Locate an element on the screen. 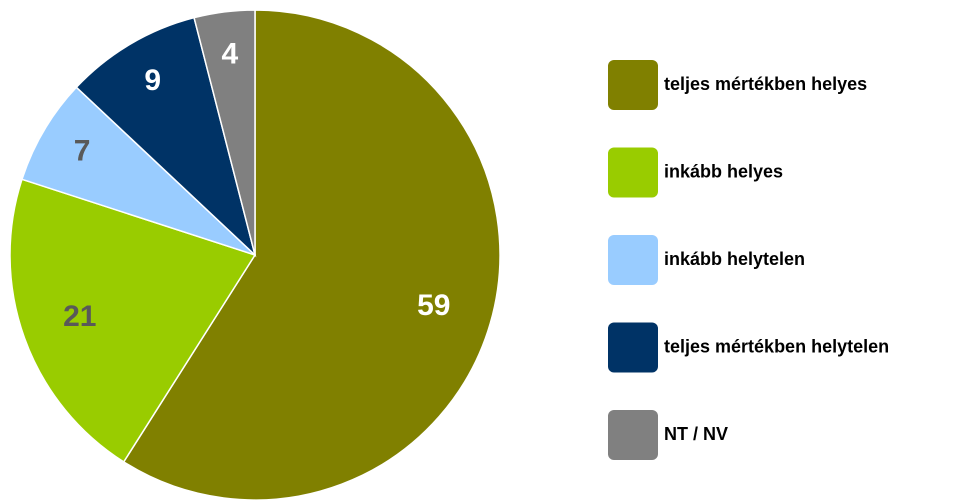 The width and height of the screenshot is (975, 500). legend-label: inkább helyes is located at coordinates (723, 171).